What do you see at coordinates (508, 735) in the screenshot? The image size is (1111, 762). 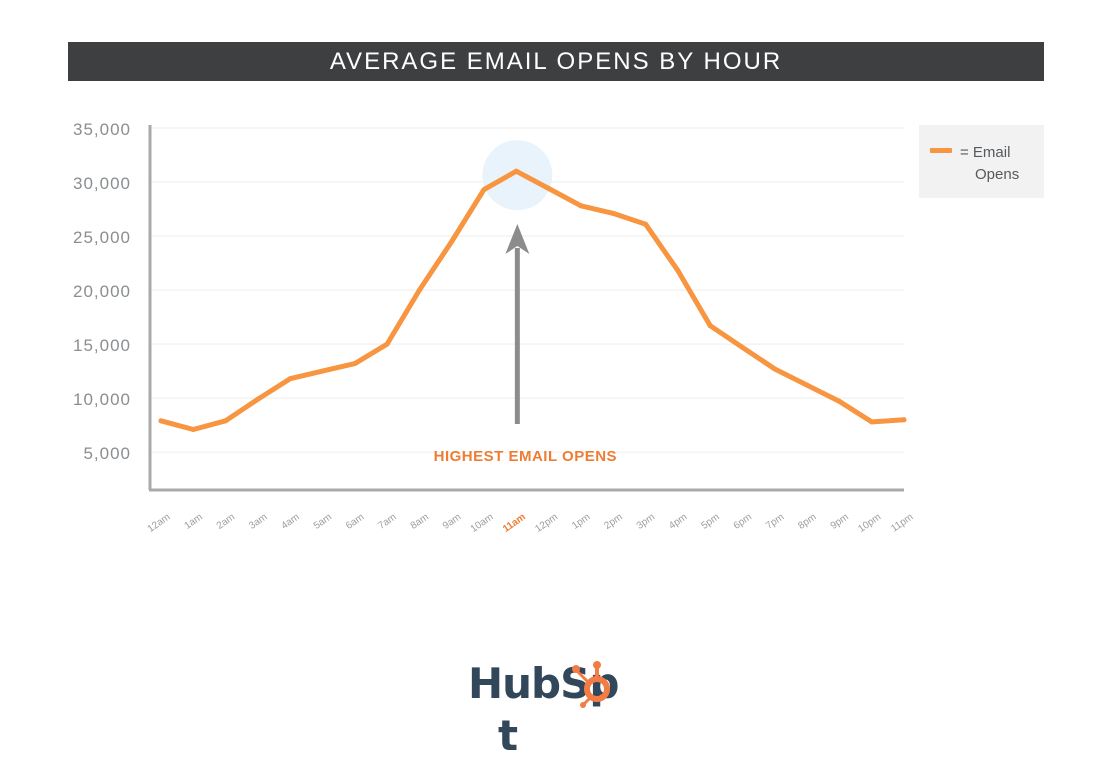 I see `logo-text-end: t` at bounding box center [508, 735].